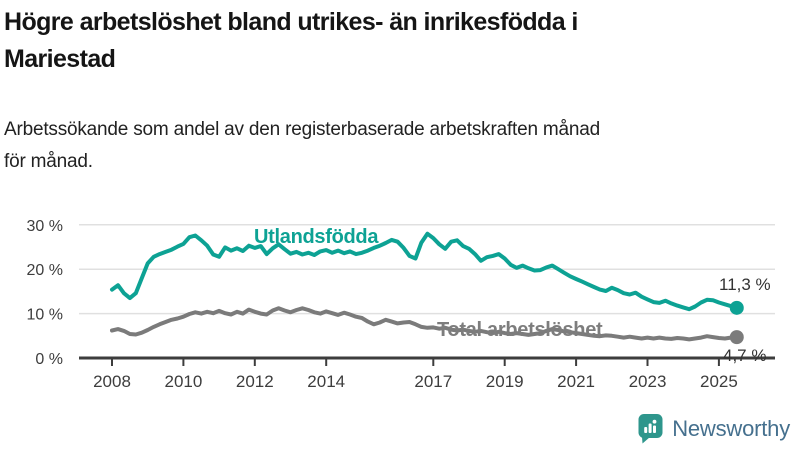 The image size is (800, 450). Describe the element at coordinates (316, 237) in the screenshot. I see `series-label-utlandsfodda: Utlandsfödda` at that location.